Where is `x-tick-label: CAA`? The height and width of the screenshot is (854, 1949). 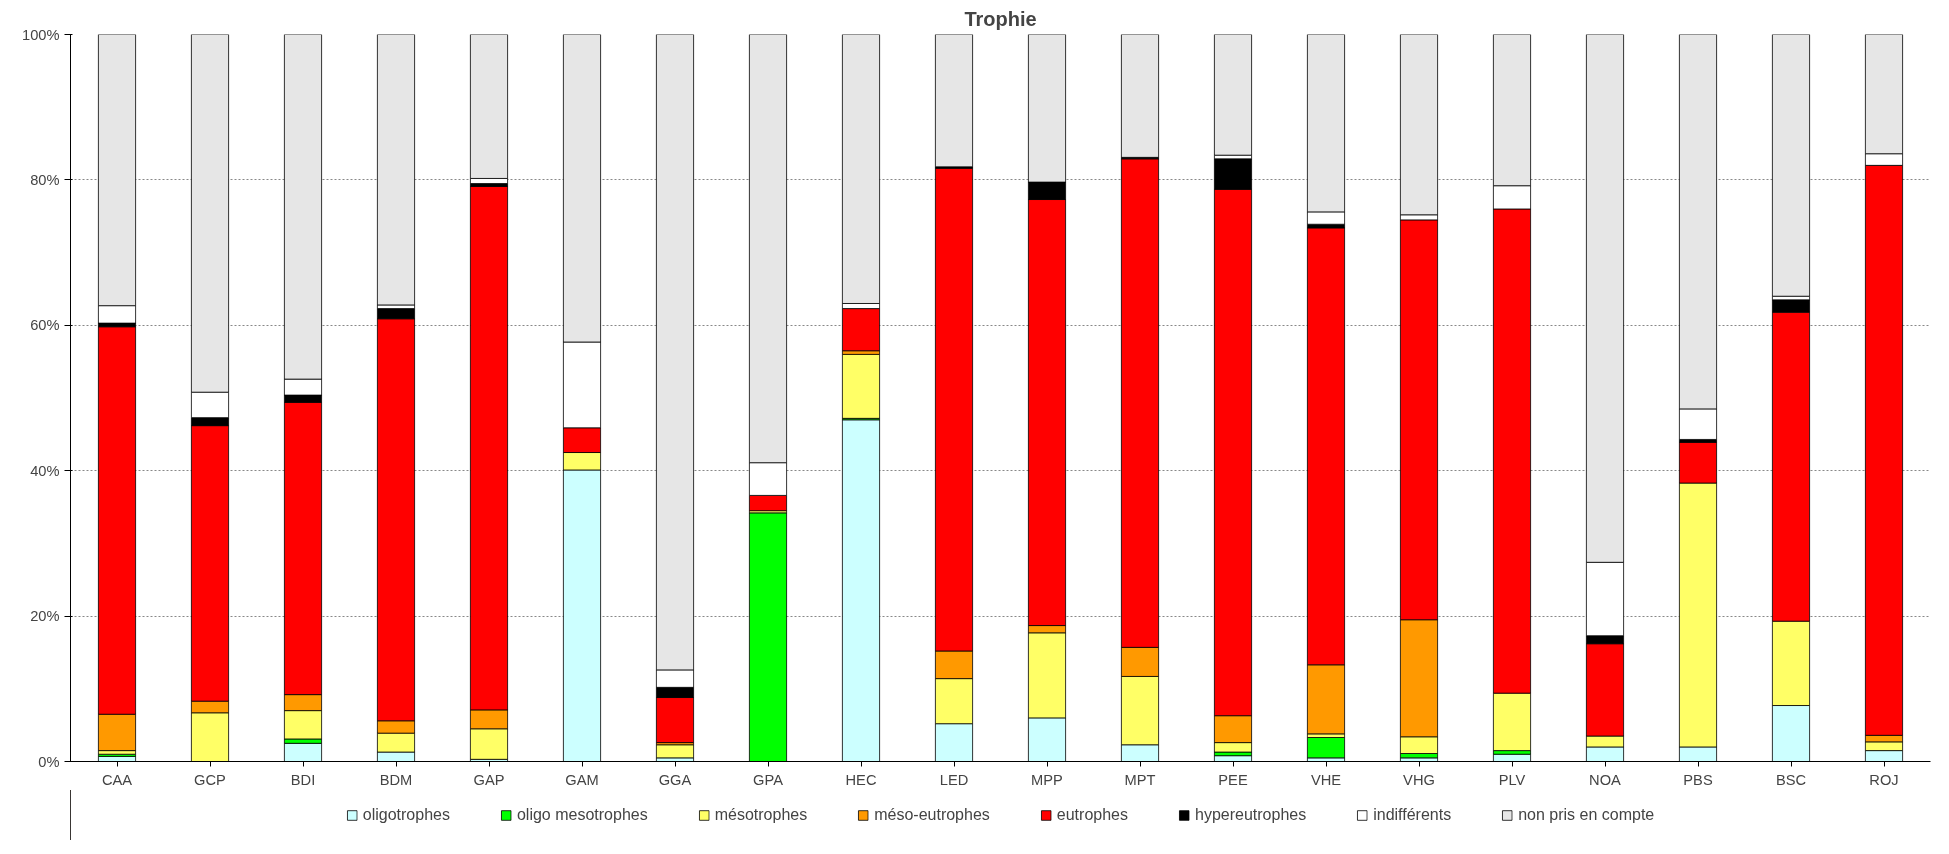
x-tick-label: CAA is located at coordinates (117, 779).